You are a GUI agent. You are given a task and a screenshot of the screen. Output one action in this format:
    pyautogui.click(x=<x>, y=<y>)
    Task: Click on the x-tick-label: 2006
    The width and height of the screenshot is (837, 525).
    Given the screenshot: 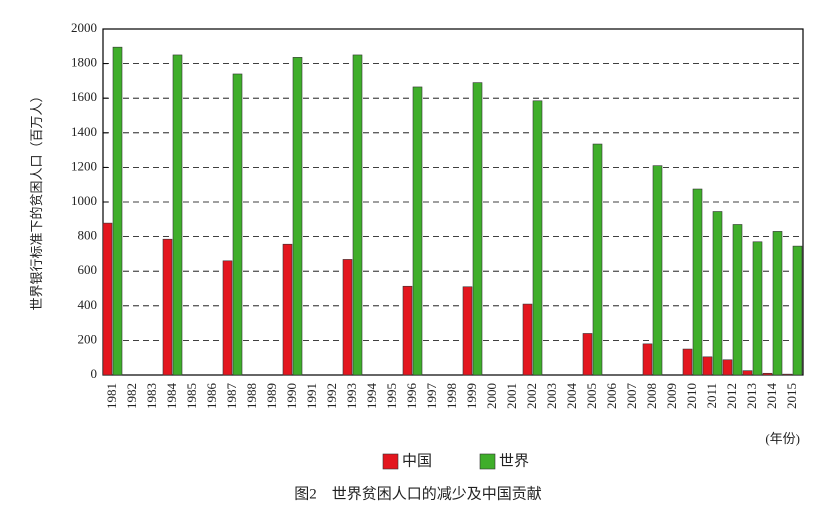 What is the action you would take?
    pyautogui.click(x=611, y=396)
    